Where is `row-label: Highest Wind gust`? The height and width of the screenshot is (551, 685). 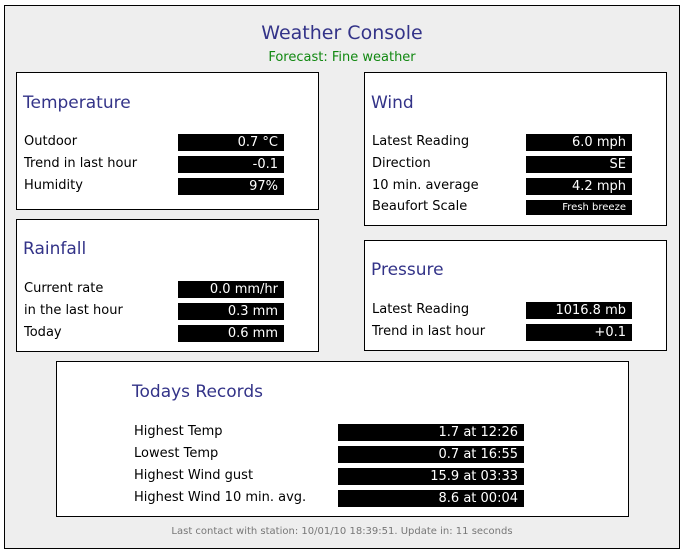
row-label: Highest Wind gust is located at coordinates (194, 475).